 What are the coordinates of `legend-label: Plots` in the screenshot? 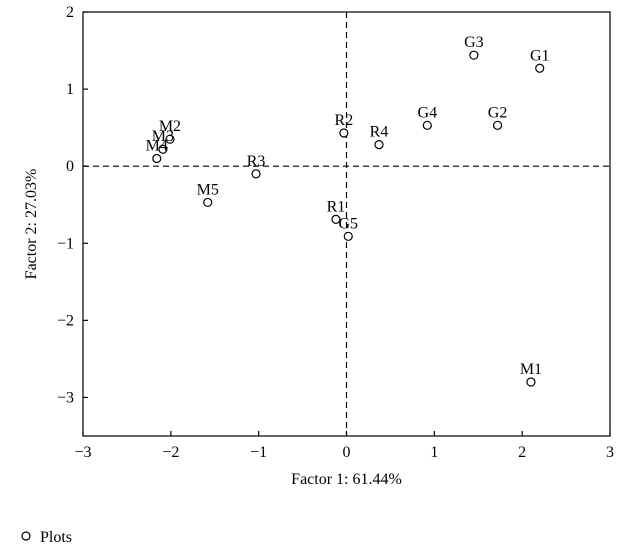 It's located at (56, 537).